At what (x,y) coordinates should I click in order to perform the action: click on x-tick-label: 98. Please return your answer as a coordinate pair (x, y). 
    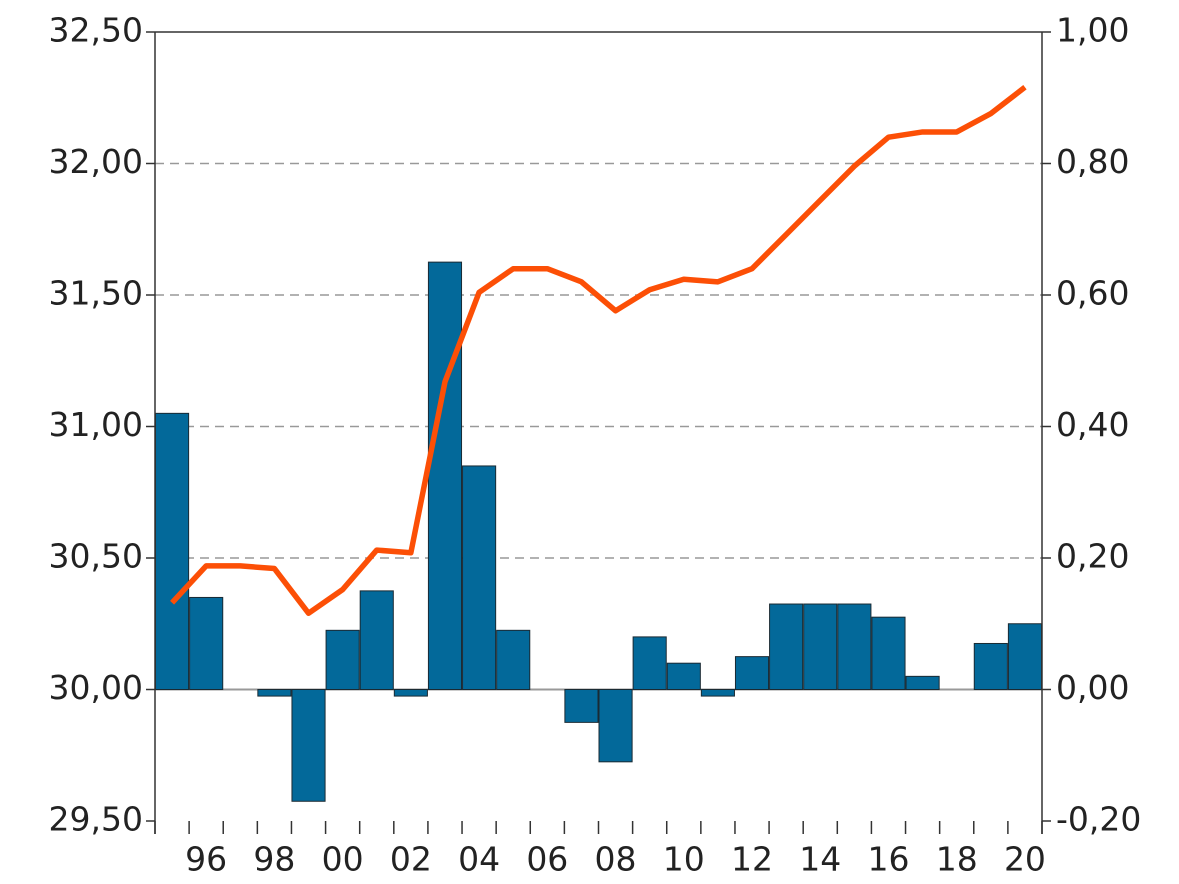
    Looking at the image, I should click on (274, 859).